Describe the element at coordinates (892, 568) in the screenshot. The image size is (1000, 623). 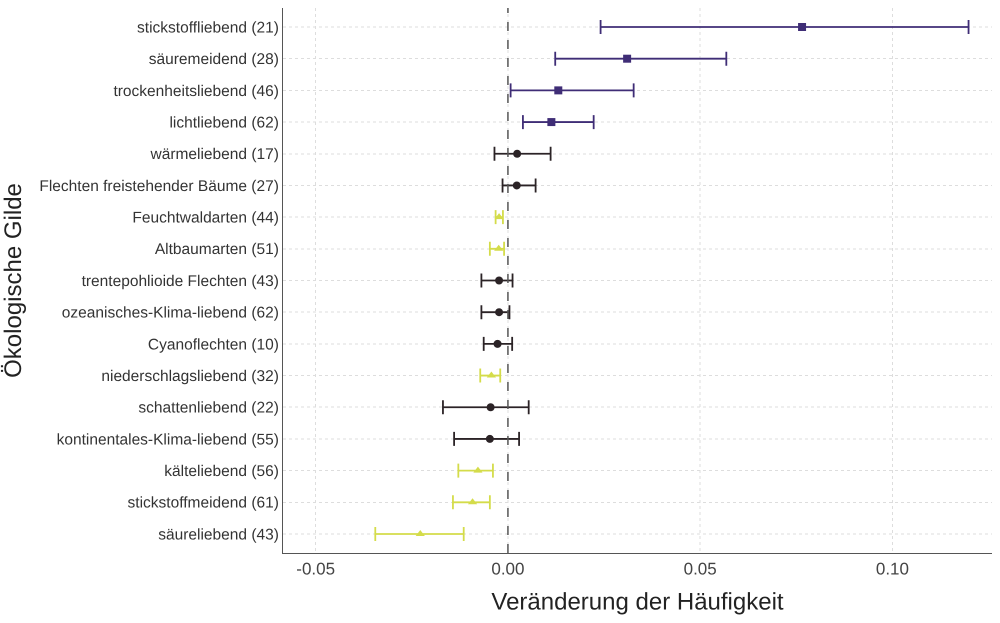
I see `x-tick-label: 0.10` at that location.